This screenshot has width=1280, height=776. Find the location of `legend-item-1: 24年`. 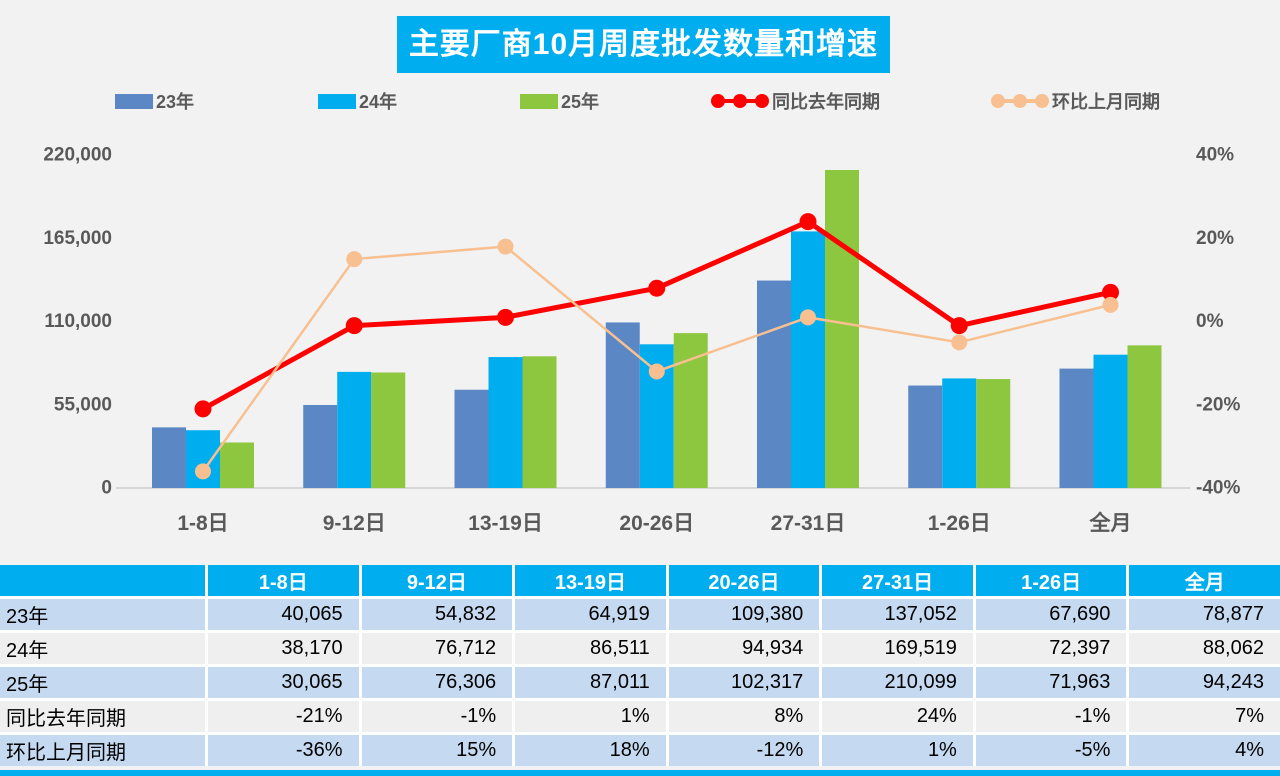

legend-item-1: 24年 is located at coordinates (357, 101).